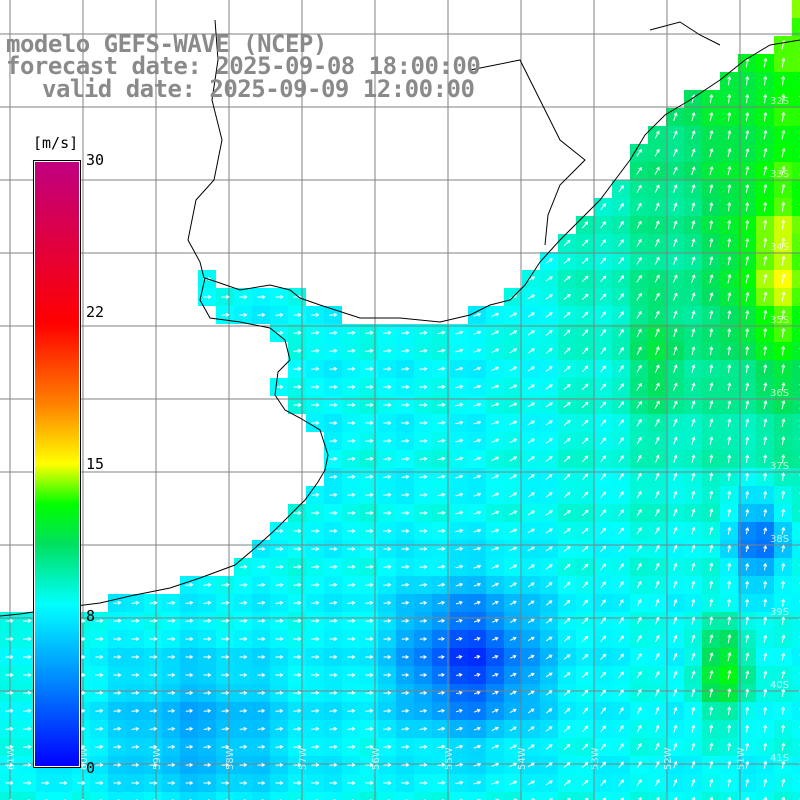 This screenshot has height=800, width=800. I want to click on longitude-label: 54W, so click(522, 758).